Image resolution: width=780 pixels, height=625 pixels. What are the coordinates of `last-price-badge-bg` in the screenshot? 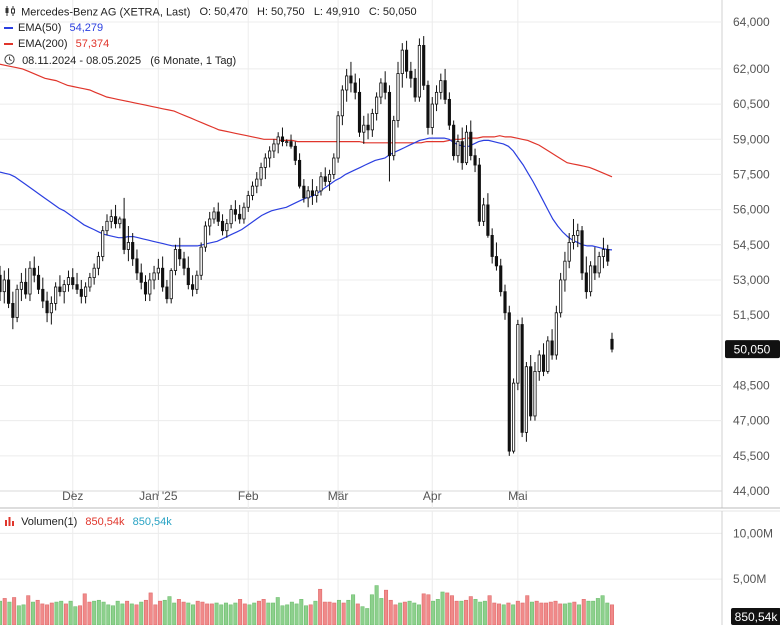 It's located at (752, 349).